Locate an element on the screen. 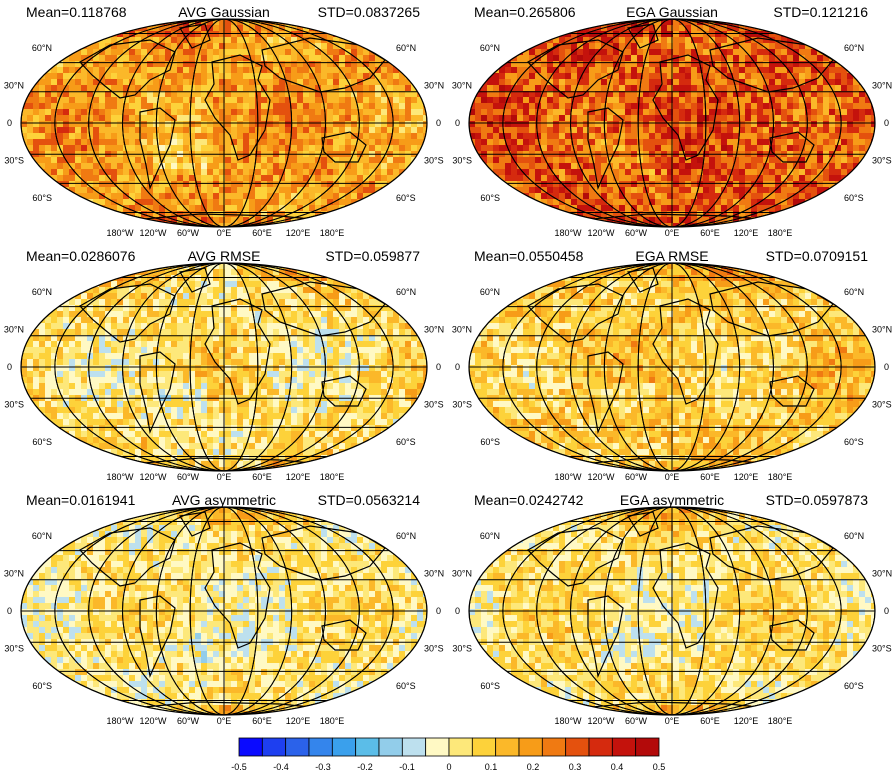  coastlines is located at coordinates (232, 367).